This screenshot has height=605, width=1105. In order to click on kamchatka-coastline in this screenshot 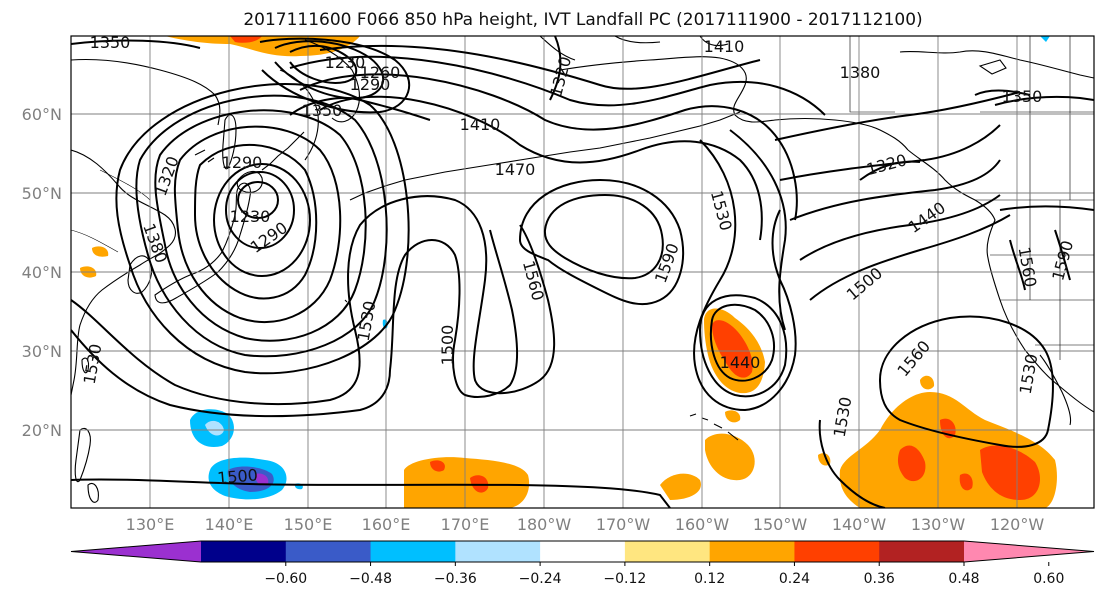, I will do `click(332, 81)`.